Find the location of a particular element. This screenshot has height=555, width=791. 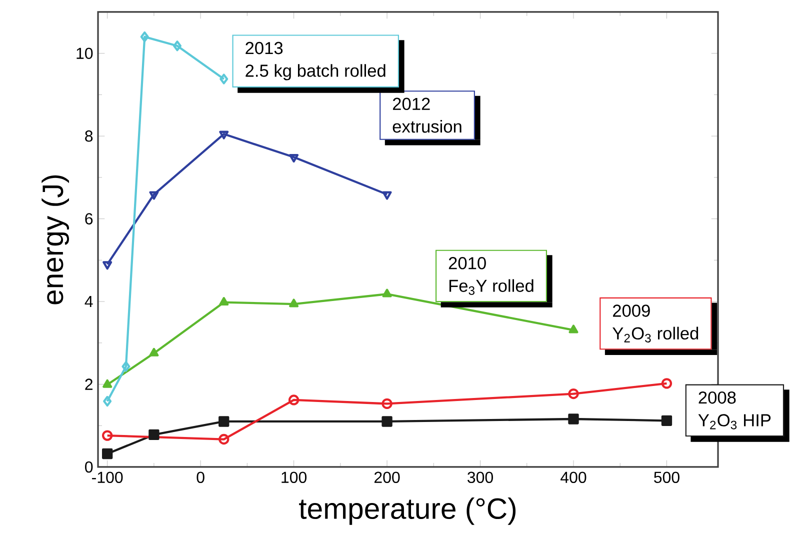

annotation: Y$_{2}$O$_{3}$ HIP is located at coordinates (734, 422).